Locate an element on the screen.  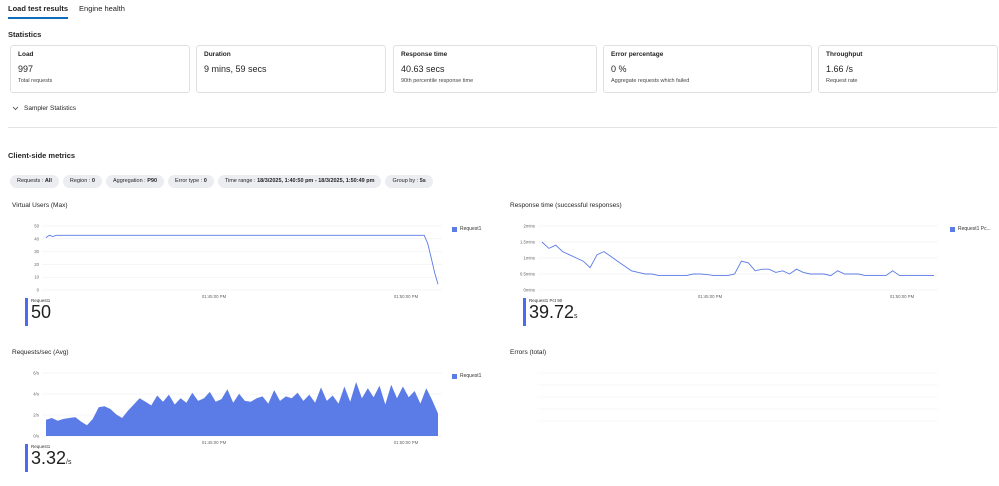
kpi-label: Request1 Pct 90 is located at coordinates (546, 300).